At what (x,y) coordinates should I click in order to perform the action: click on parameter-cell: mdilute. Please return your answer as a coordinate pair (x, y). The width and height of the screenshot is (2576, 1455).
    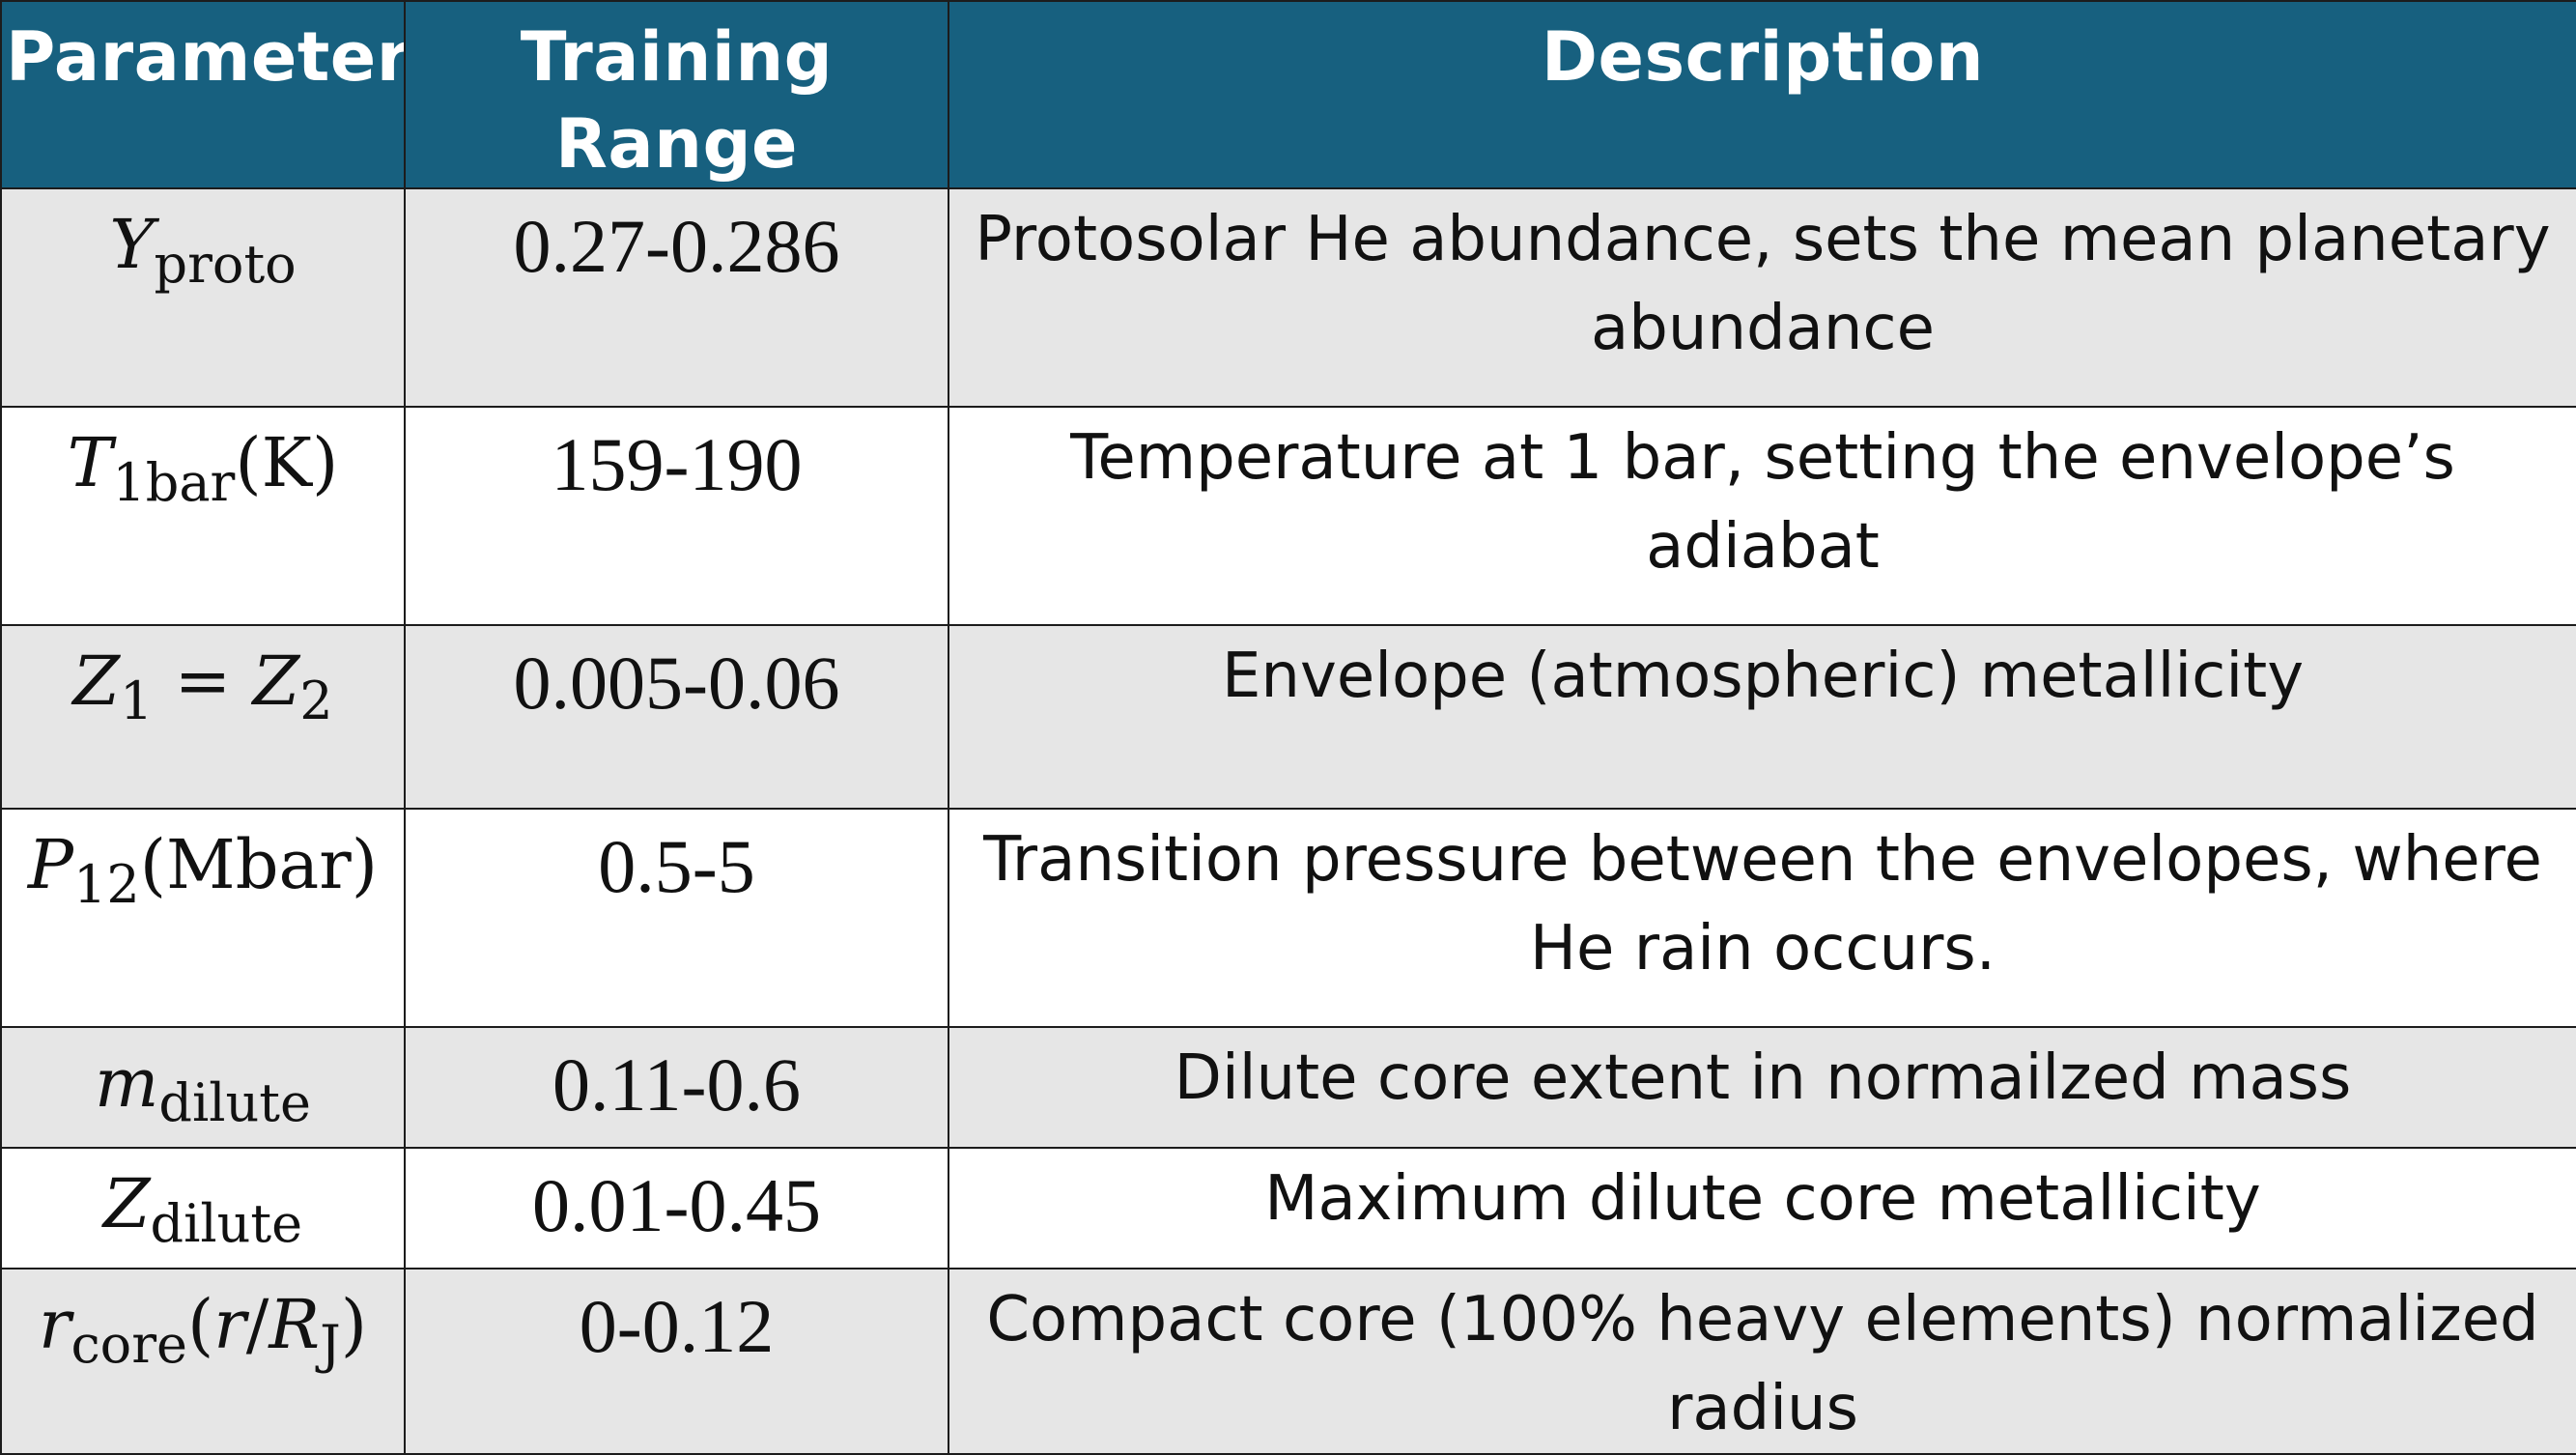
    Looking at the image, I should click on (203, 1088).